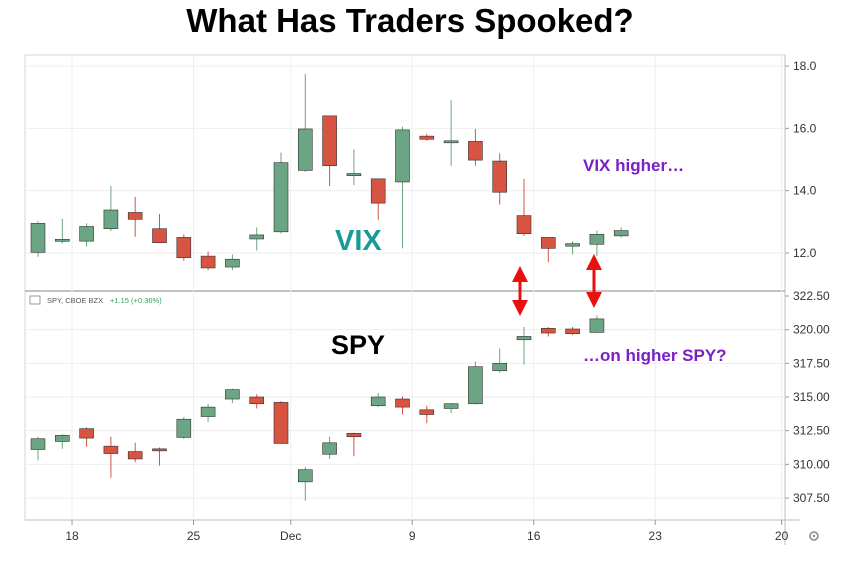 This screenshot has width=856, height=561. Describe the element at coordinates (656, 536) in the screenshot. I see `x-tick-label: 23` at that location.